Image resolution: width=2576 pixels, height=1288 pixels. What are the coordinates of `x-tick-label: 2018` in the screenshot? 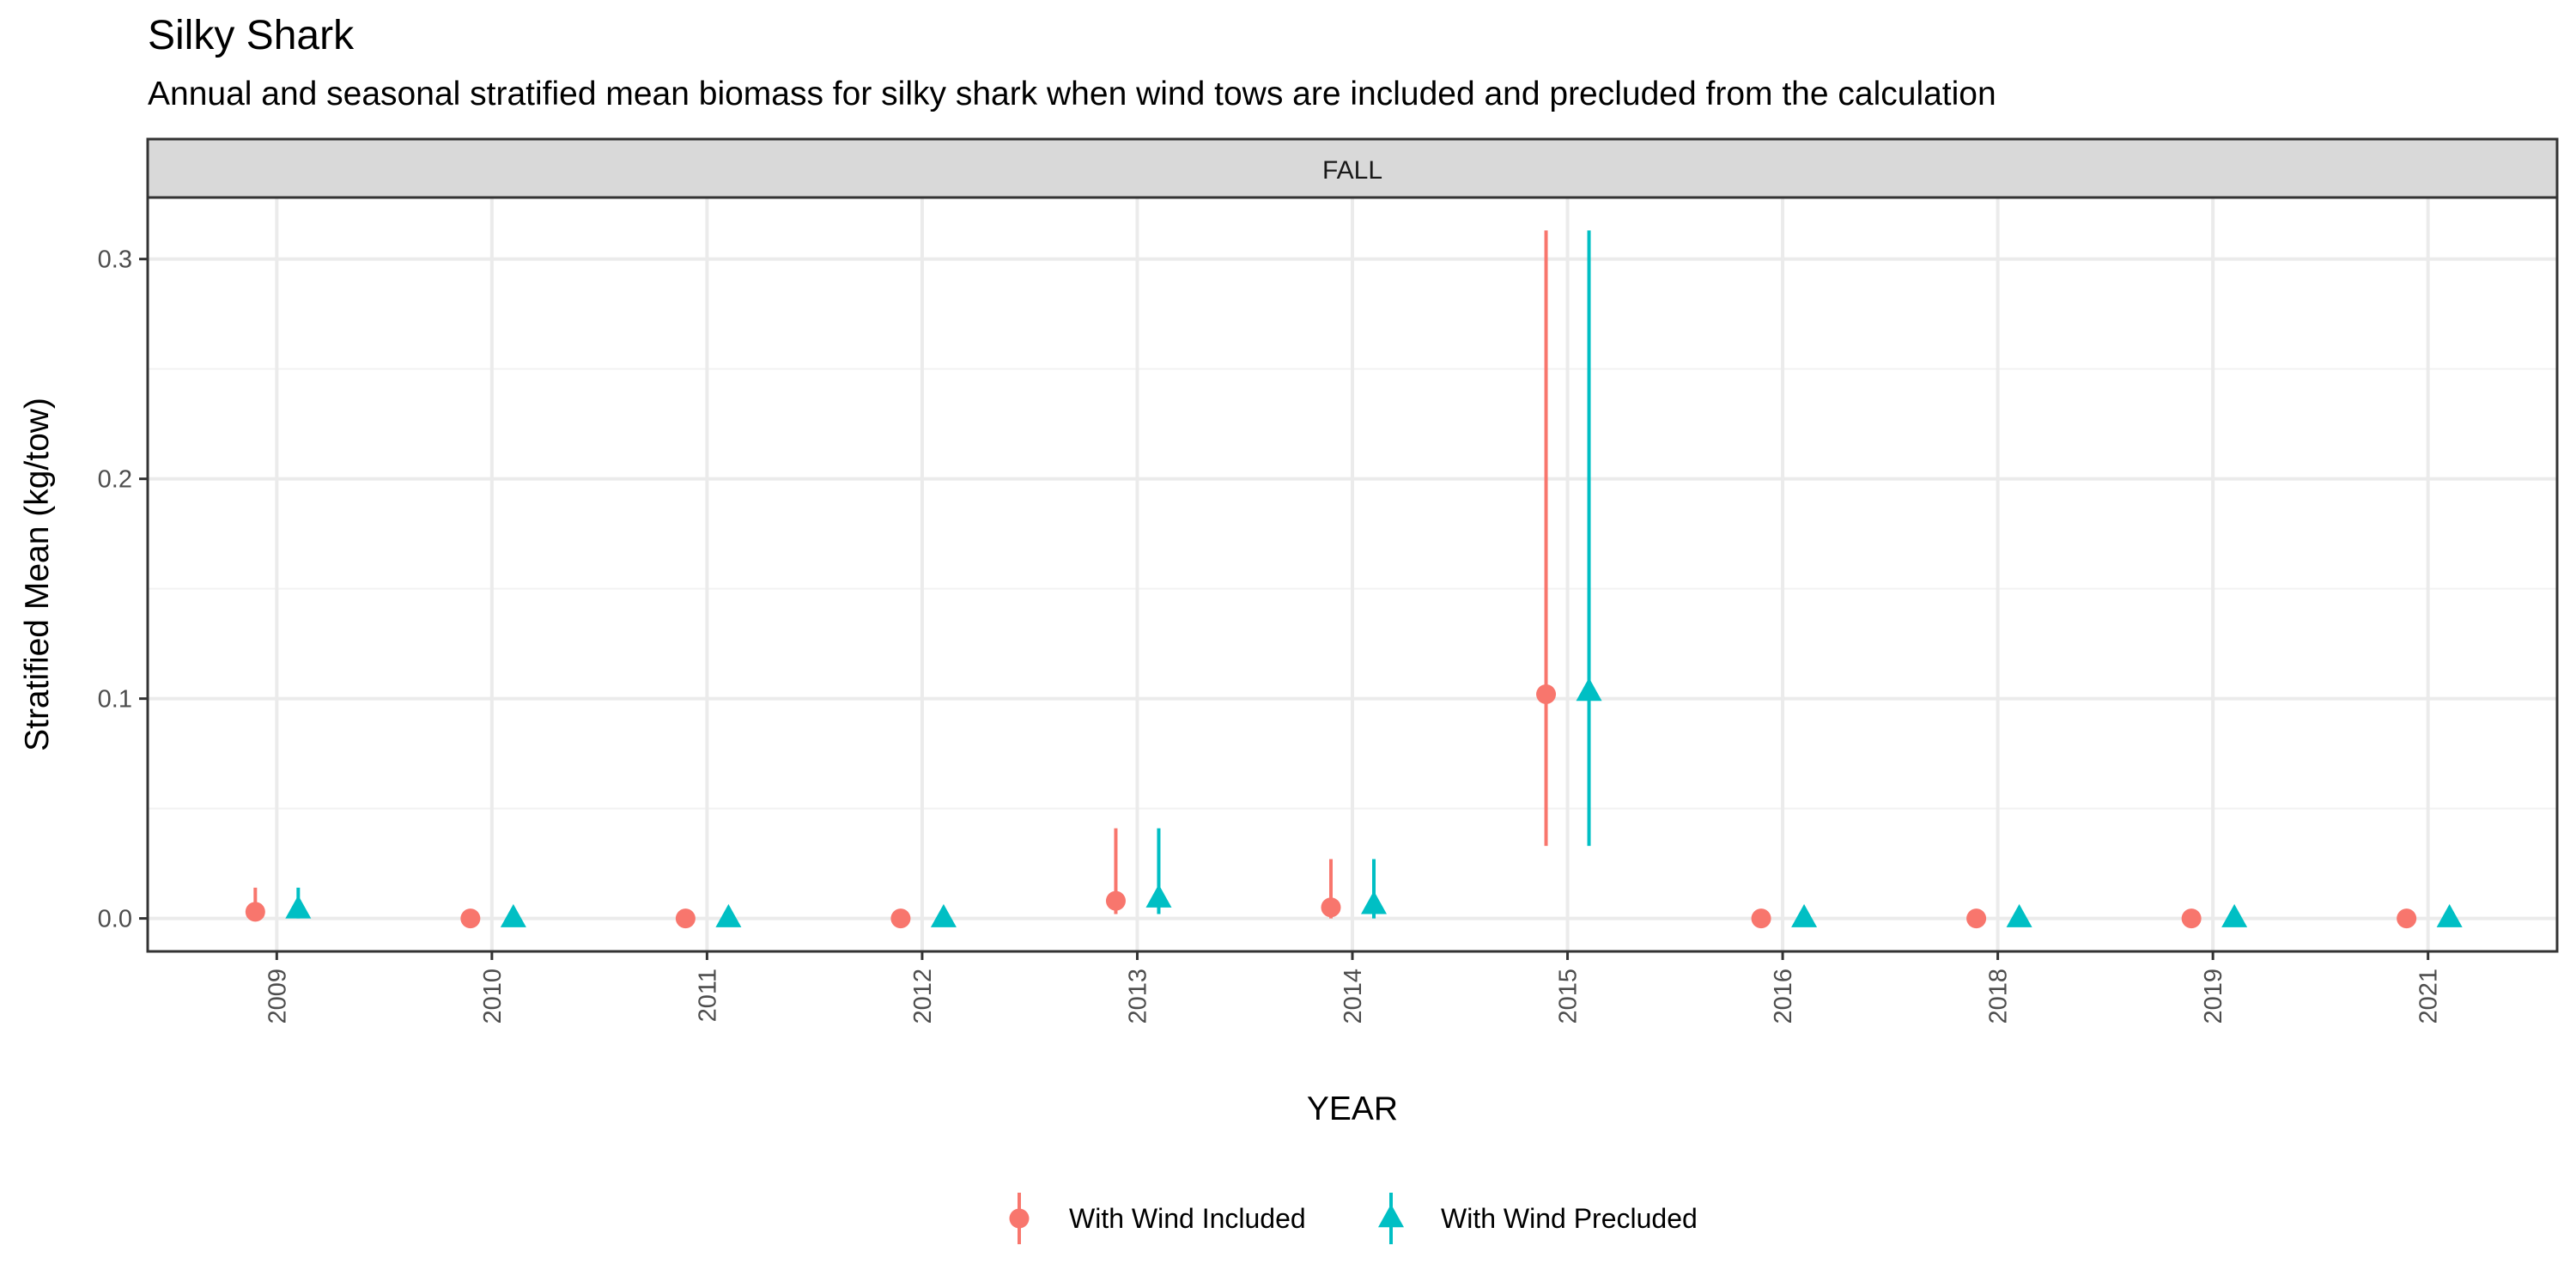 It's located at (1999, 996).